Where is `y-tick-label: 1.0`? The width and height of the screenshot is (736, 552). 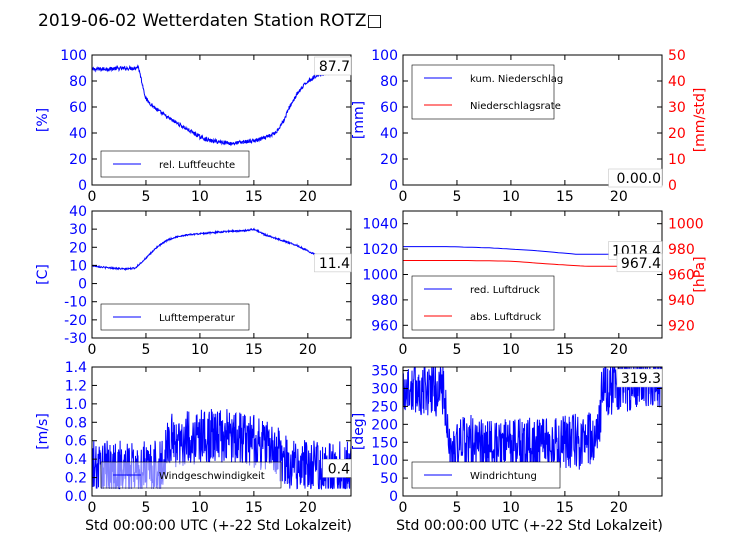 y-tick-label: 1.0 is located at coordinates (76, 405).